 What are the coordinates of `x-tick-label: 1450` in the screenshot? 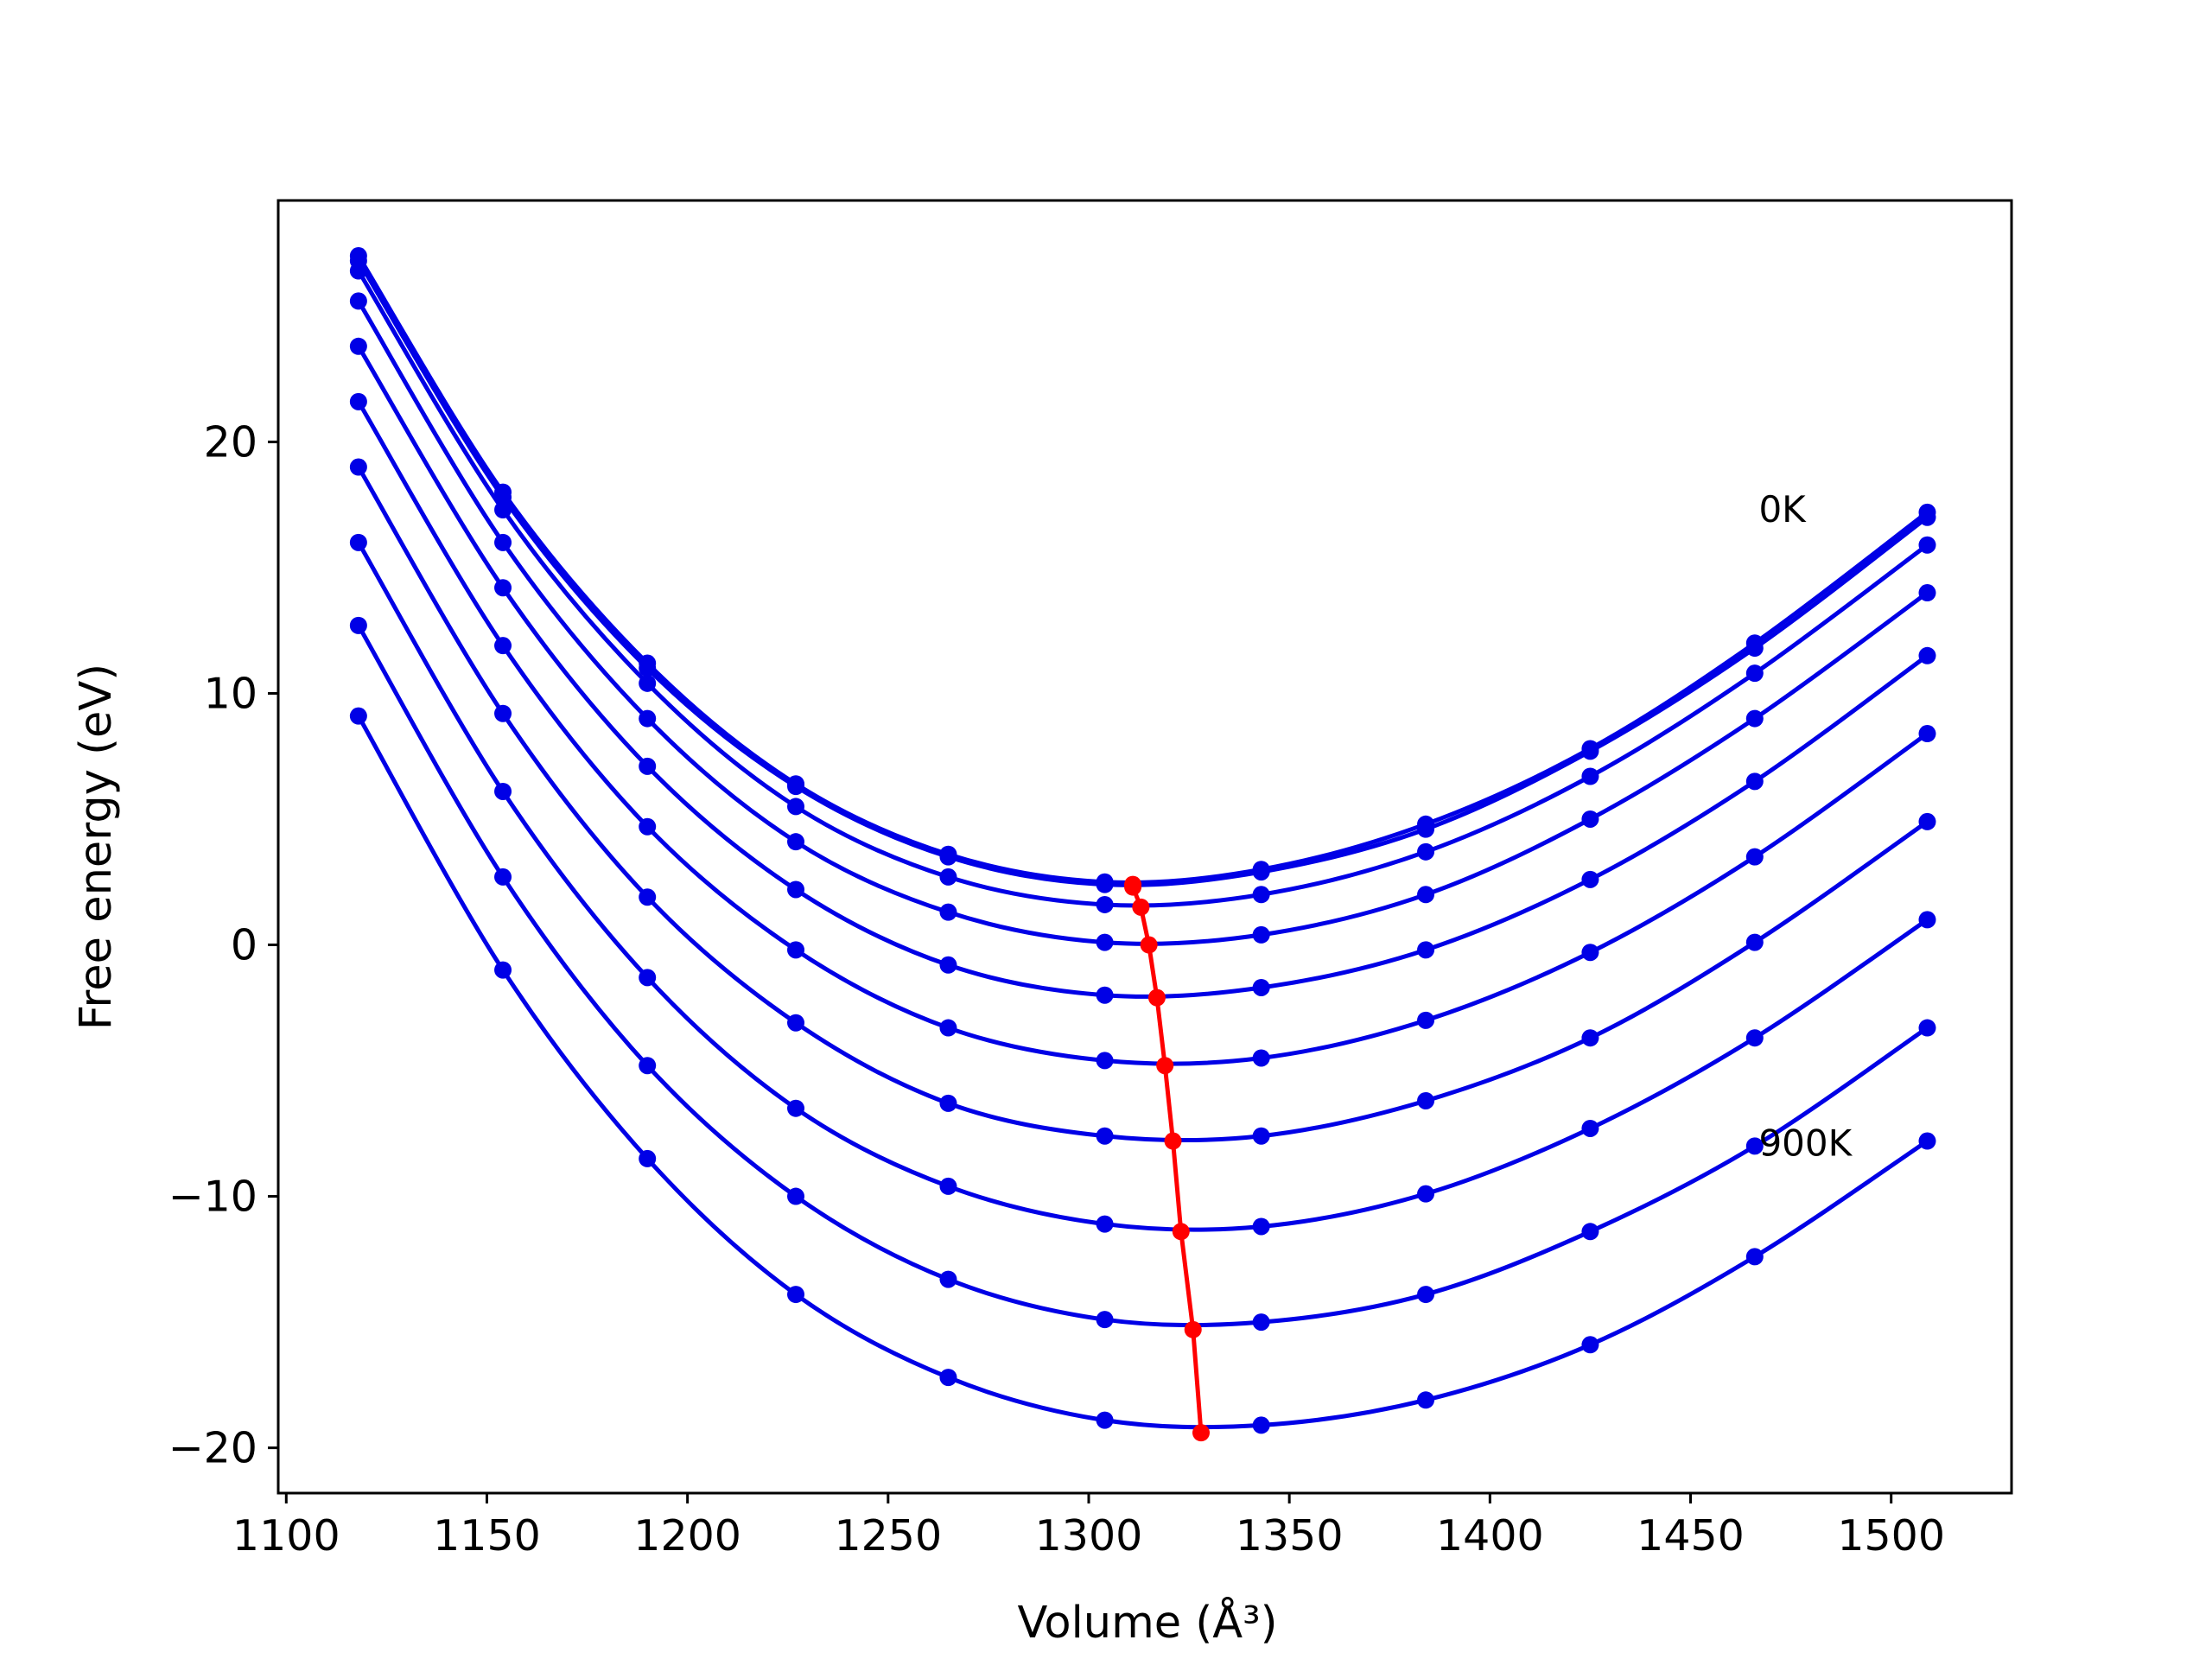 It's located at (1691, 1535).